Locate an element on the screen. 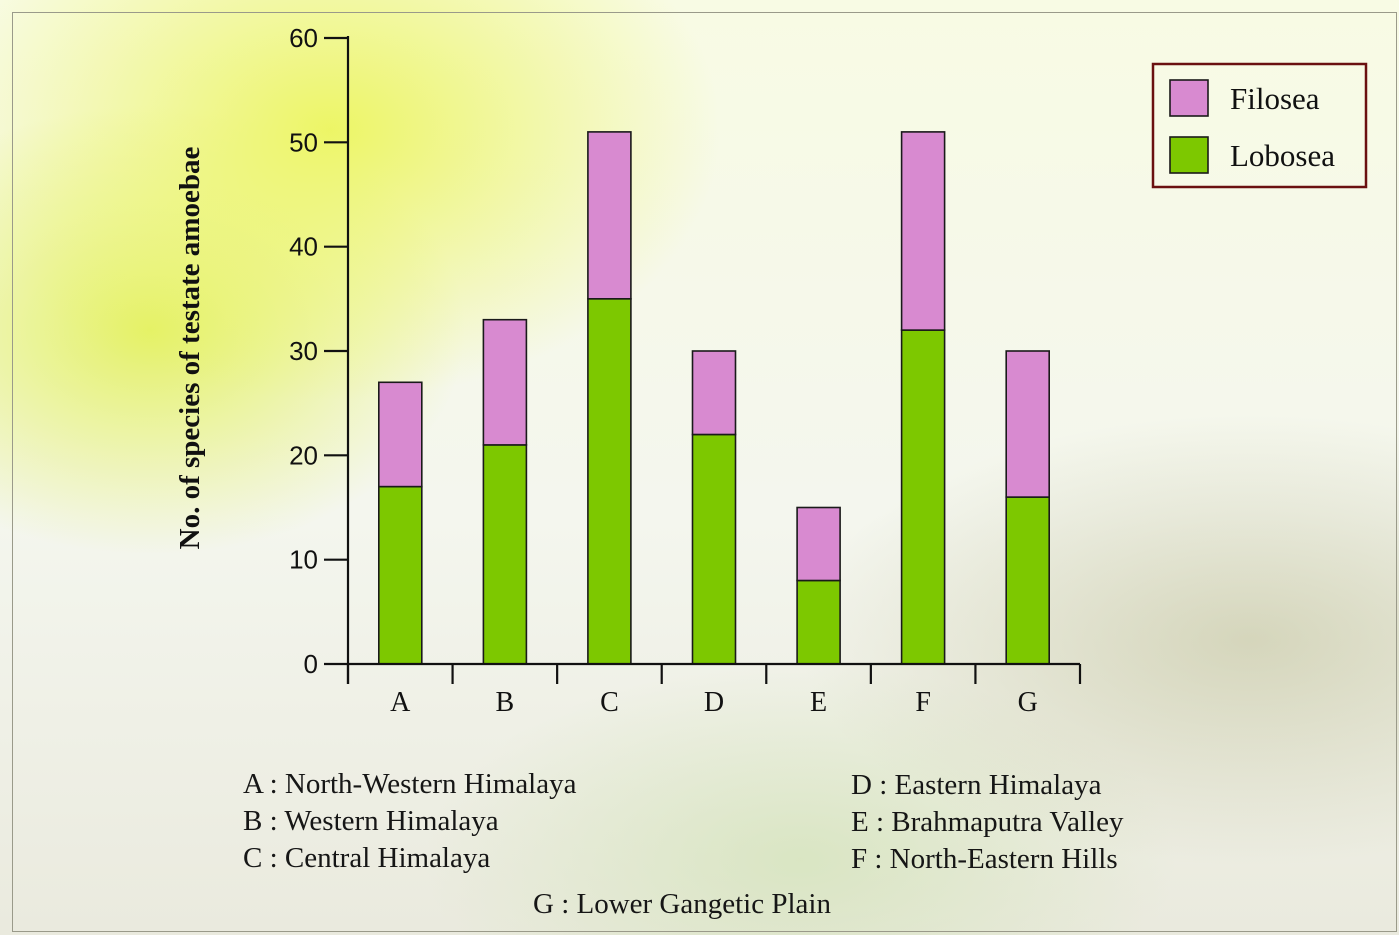 This screenshot has height=935, width=1399. bar-filosea-c is located at coordinates (609, 215).